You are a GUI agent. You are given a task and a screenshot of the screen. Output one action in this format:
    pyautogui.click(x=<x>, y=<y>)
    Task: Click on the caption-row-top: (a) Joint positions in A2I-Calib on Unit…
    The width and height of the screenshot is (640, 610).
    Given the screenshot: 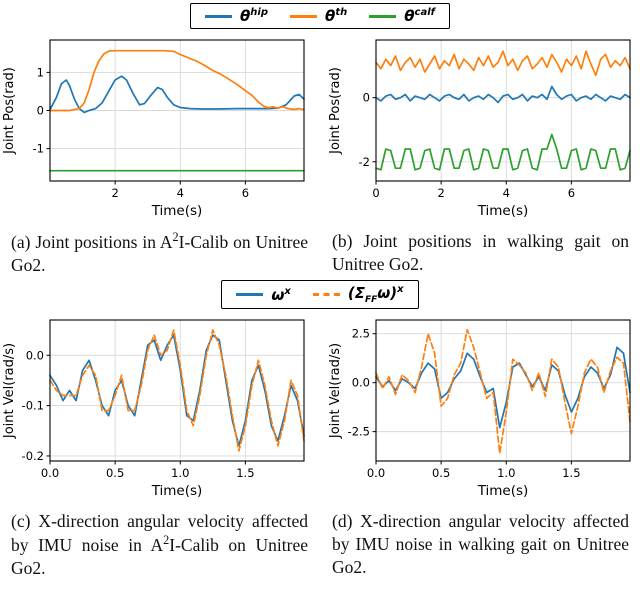 What is the action you would take?
    pyautogui.click(x=320, y=252)
    